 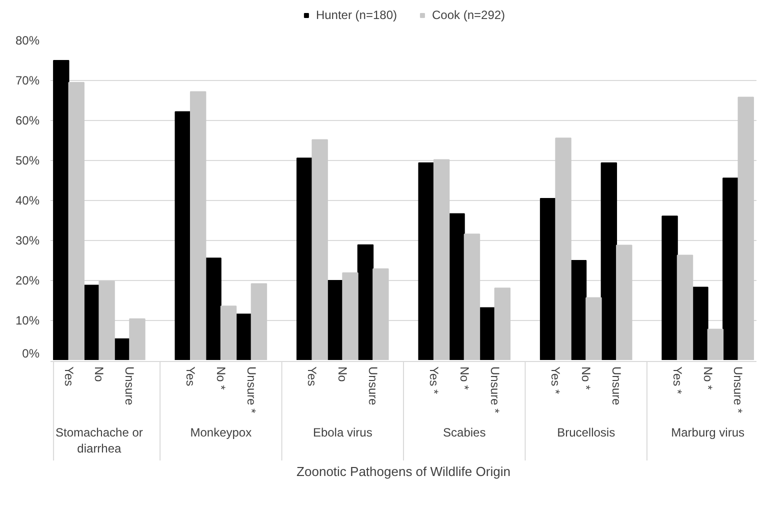 I want to click on y-tick-label: 30%, so click(x=27, y=241).